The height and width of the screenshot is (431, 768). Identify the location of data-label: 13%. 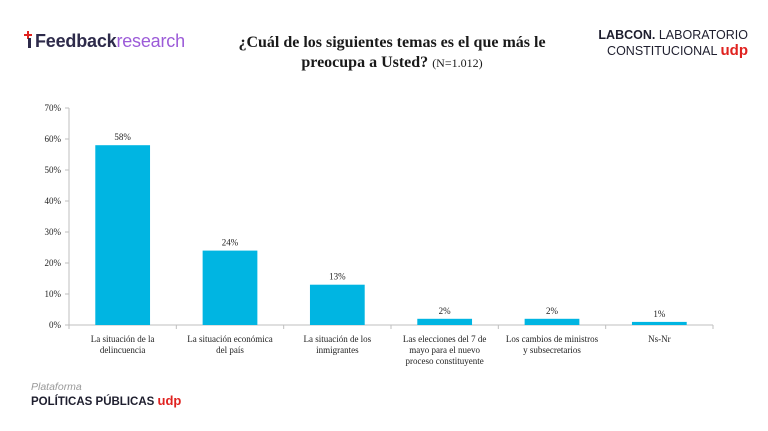
(337, 277).